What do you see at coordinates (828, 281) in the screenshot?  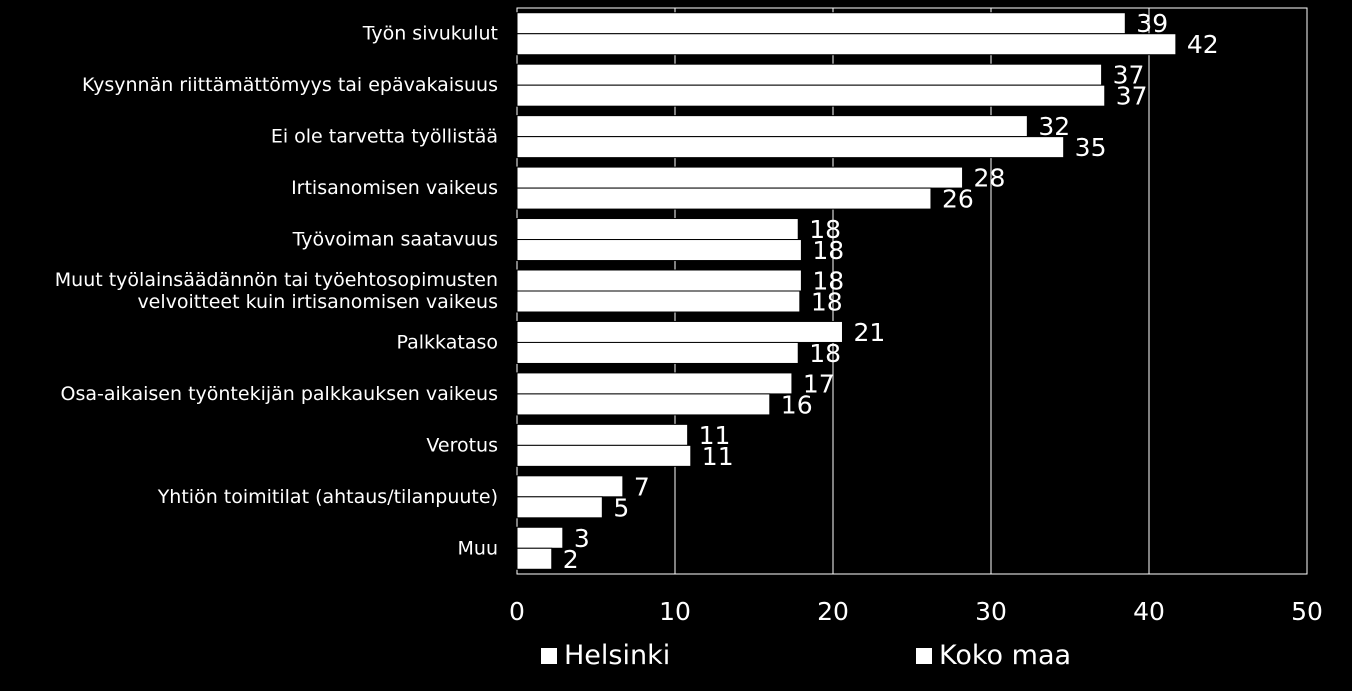 I see `value-label-helsinki-5: 18` at bounding box center [828, 281].